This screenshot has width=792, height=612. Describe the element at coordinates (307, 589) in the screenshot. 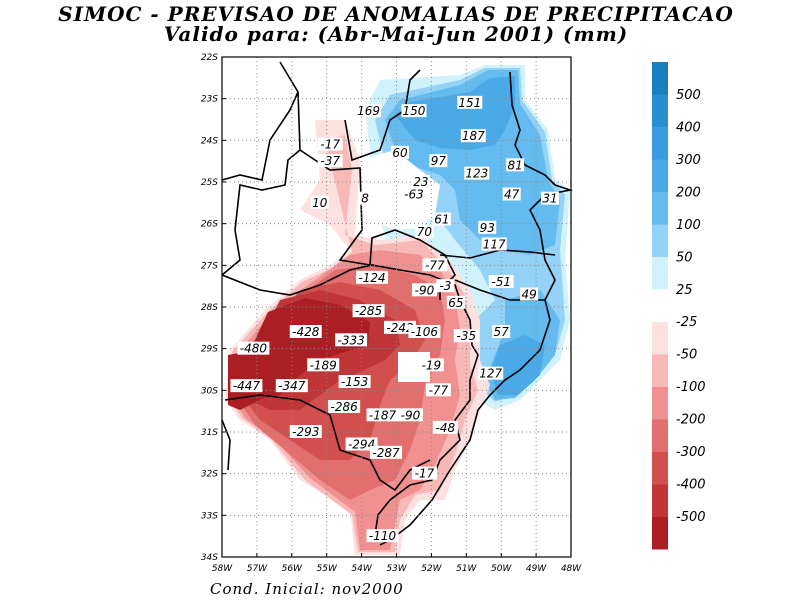

I see `initial-condition-label: Cond. Inicial: nov2000` at that location.